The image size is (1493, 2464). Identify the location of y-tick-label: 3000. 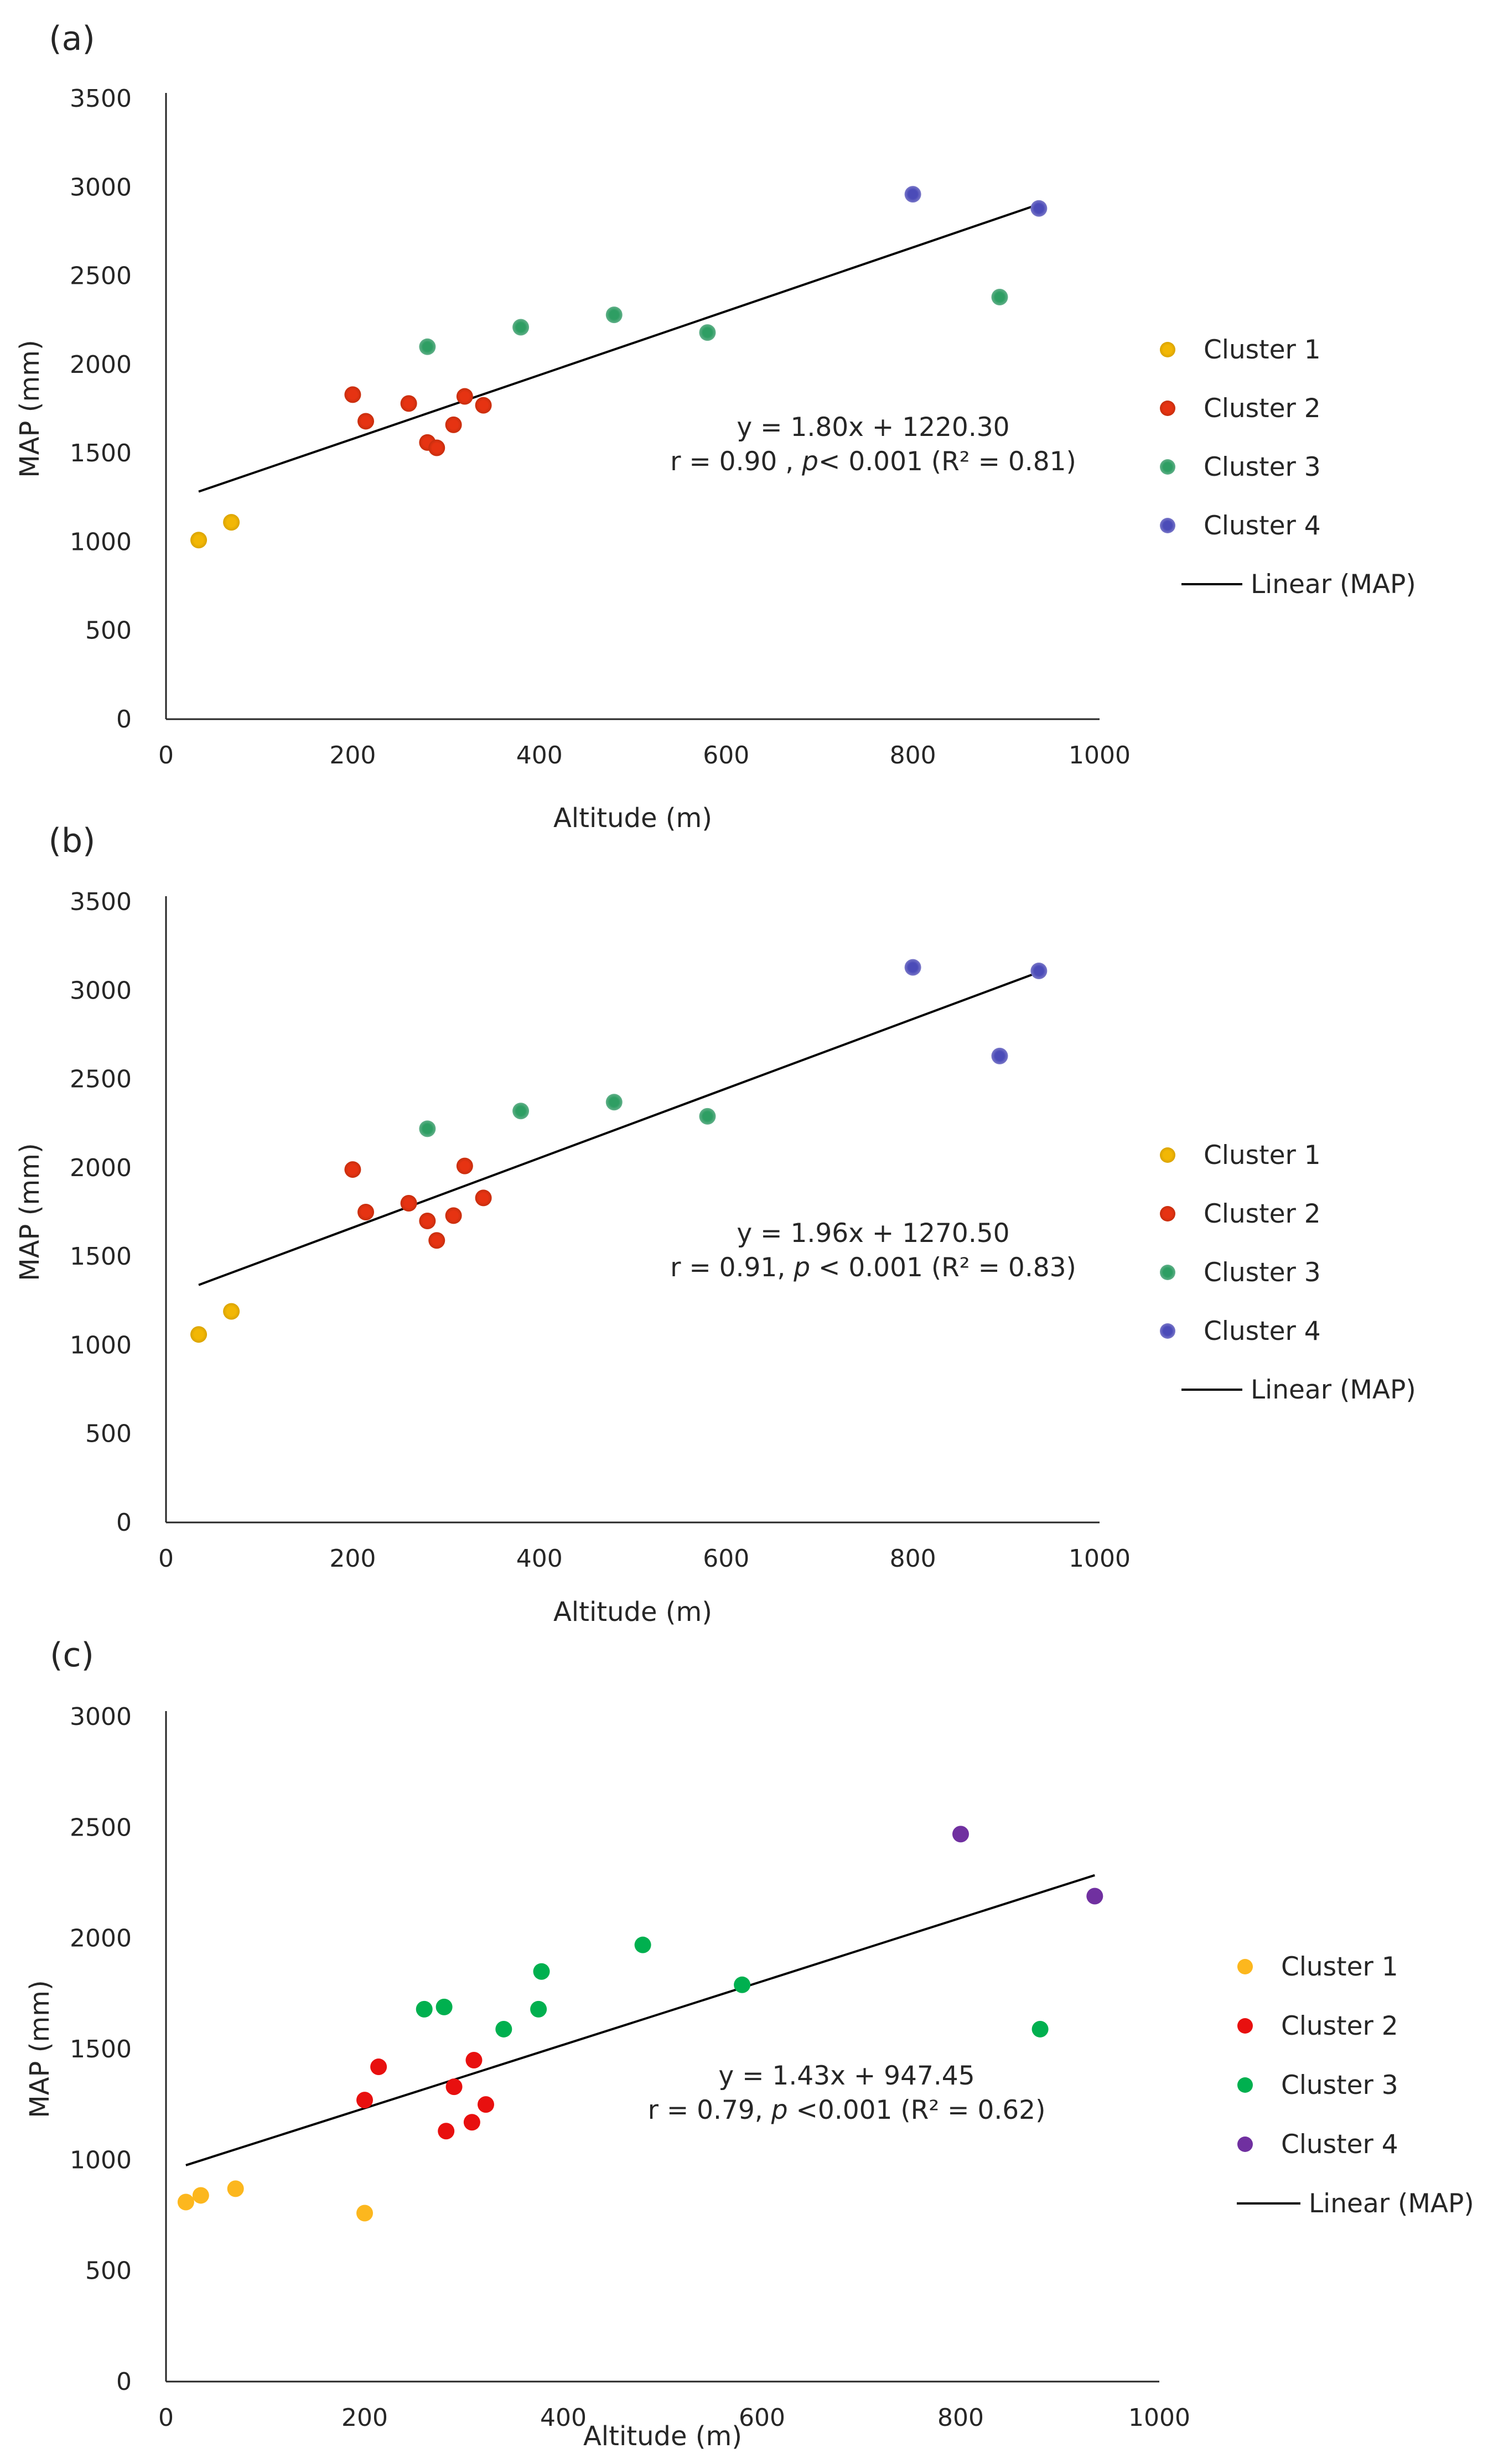
(101, 187).